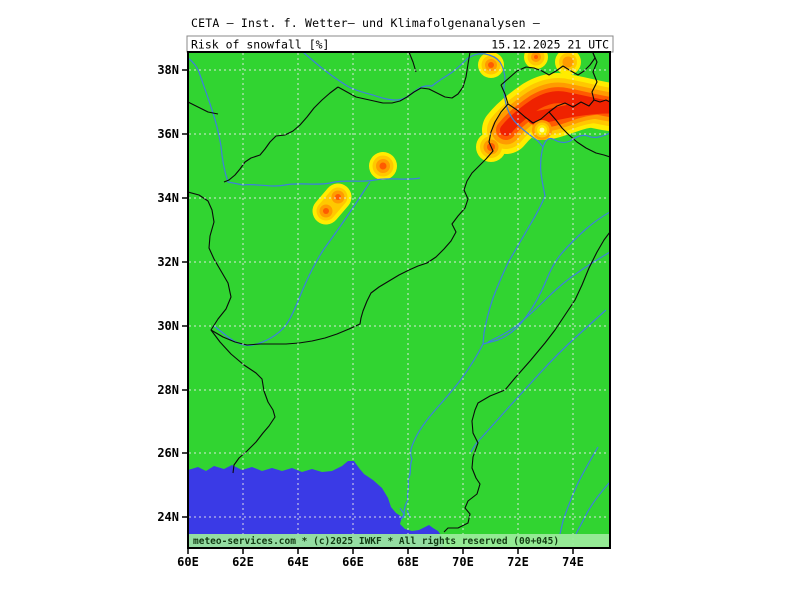 Image resolution: width=800 pixels, height=600 pixels. What do you see at coordinates (168, 390) in the screenshot?
I see `y-tick-label: 28N` at bounding box center [168, 390].